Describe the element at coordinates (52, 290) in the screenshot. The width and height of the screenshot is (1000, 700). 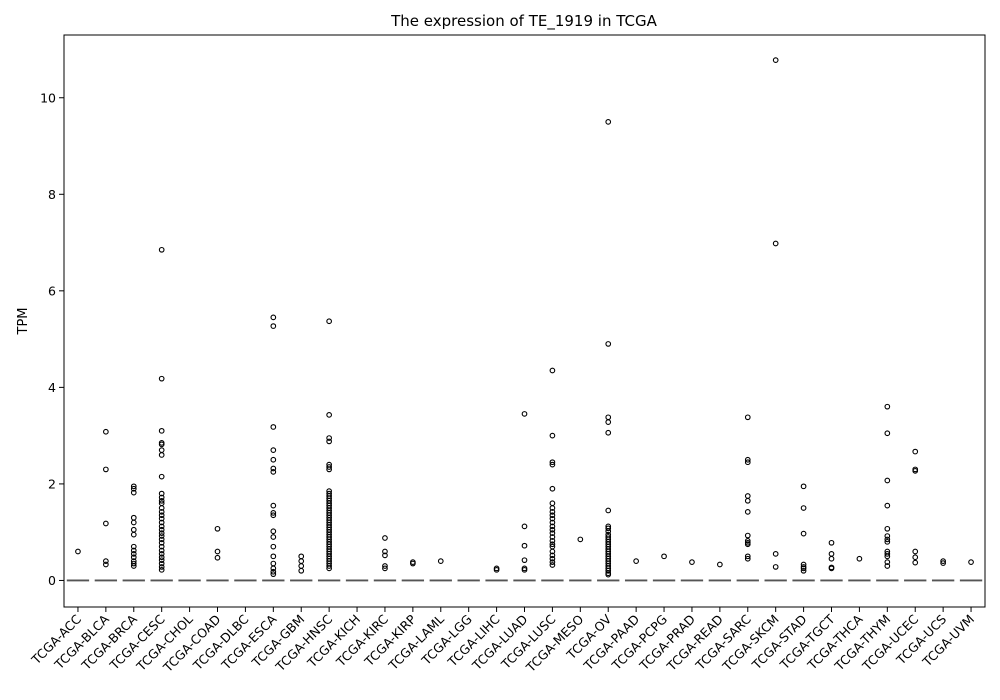
I see `y-tick-label: 6` at that location.